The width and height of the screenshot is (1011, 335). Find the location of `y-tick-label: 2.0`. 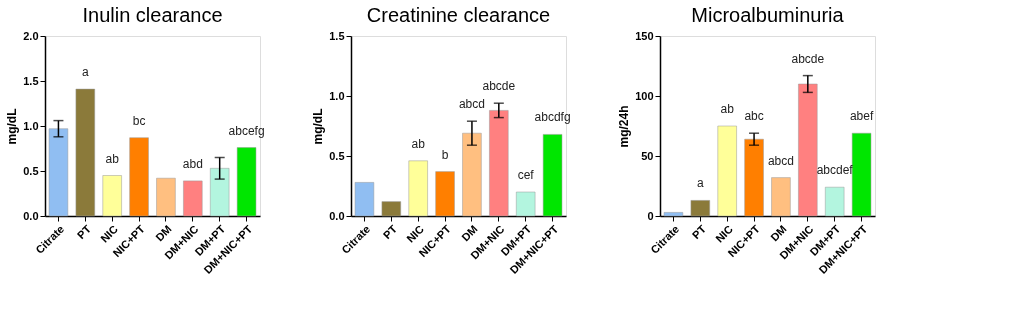

y-tick-label: 2.0 is located at coordinates (31, 35).